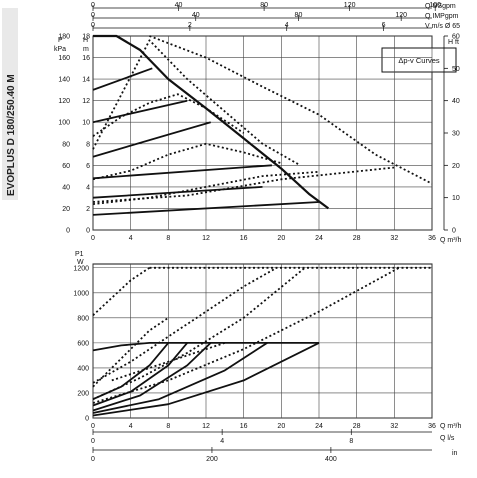 The width and height of the screenshot is (477, 478). What do you see at coordinates (222, 441) in the screenshot?
I see `bottom-scale-tick-label: 4` at bounding box center [222, 441].